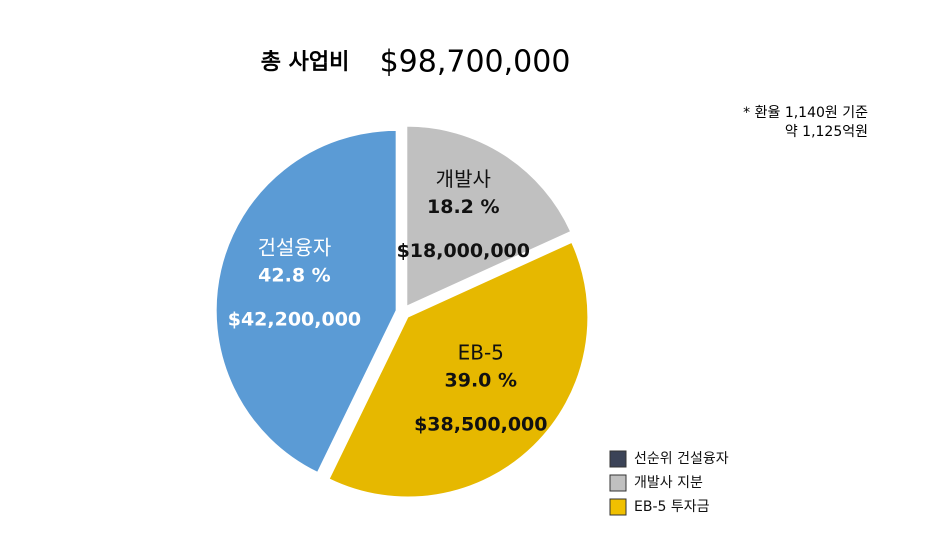 This screenshot has height=555, width=950. Describe the element at coordinates (305, 62) in the screenshot. I see `chart-title: 총 사업비` at that location.